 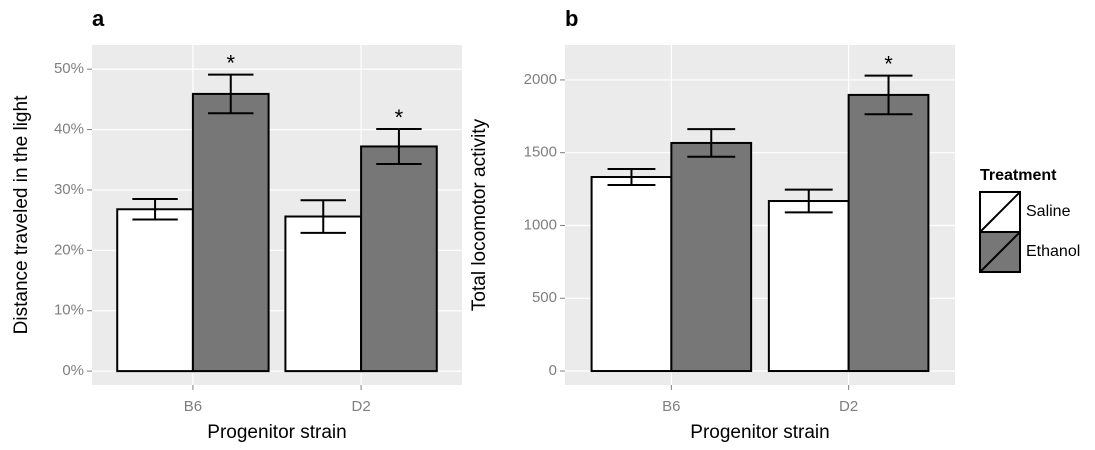 What do you see at coordinates (479, 214) in the screenshot?
I see `y-axis-title: Total locomotor activity` at bounding box center [479, 214].